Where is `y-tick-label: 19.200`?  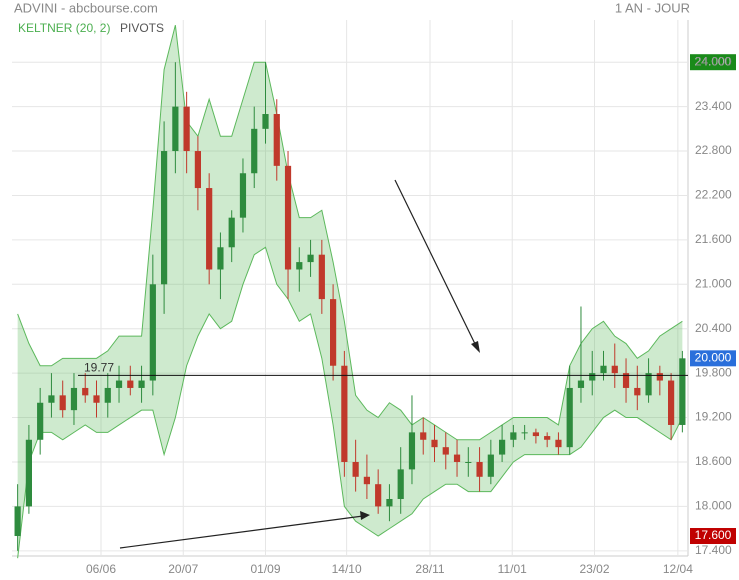 y-tick-label: 19.200 is located at coordinates (713, 417).